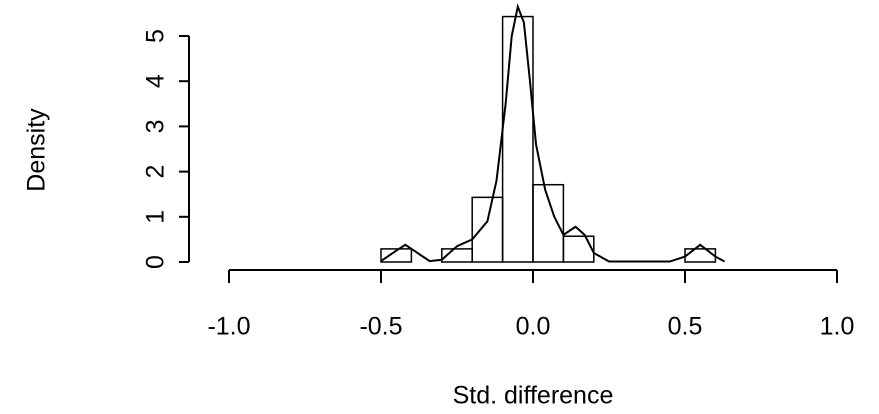 The height and width of the screenshot is (414, 879). Describe the element at coordinates (156, 172) in the screenshot. I see `y-tick-label: 2` at that location.